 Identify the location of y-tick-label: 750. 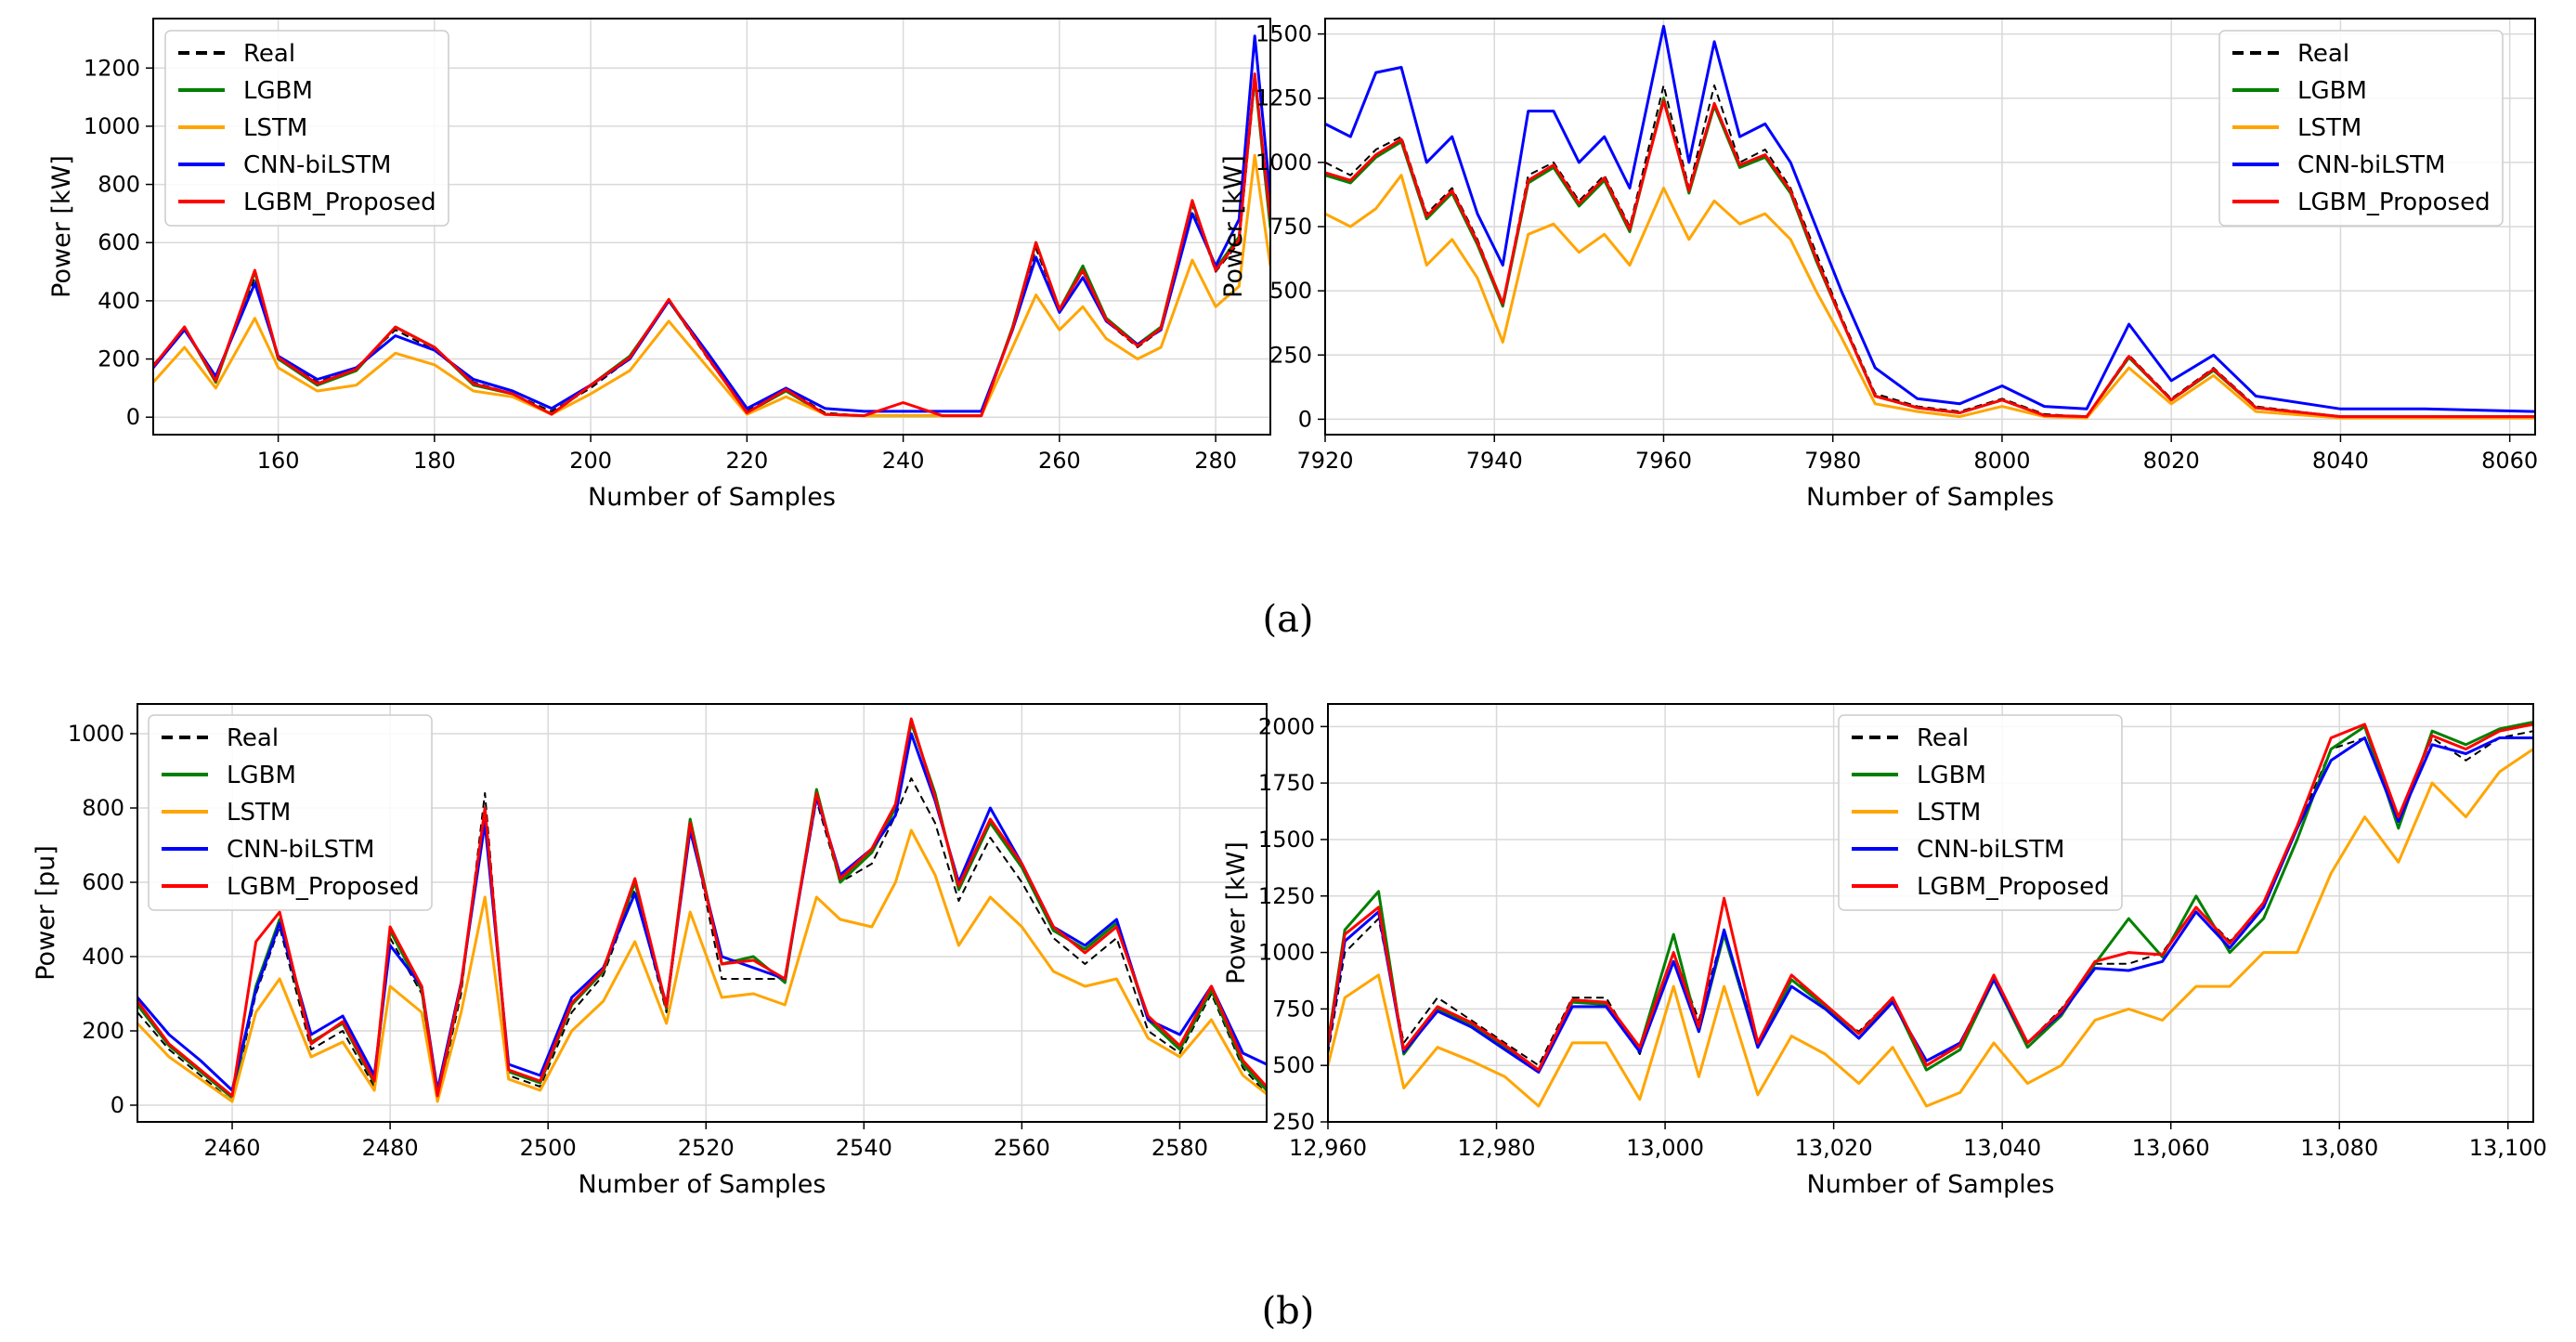
(1293, 1009).